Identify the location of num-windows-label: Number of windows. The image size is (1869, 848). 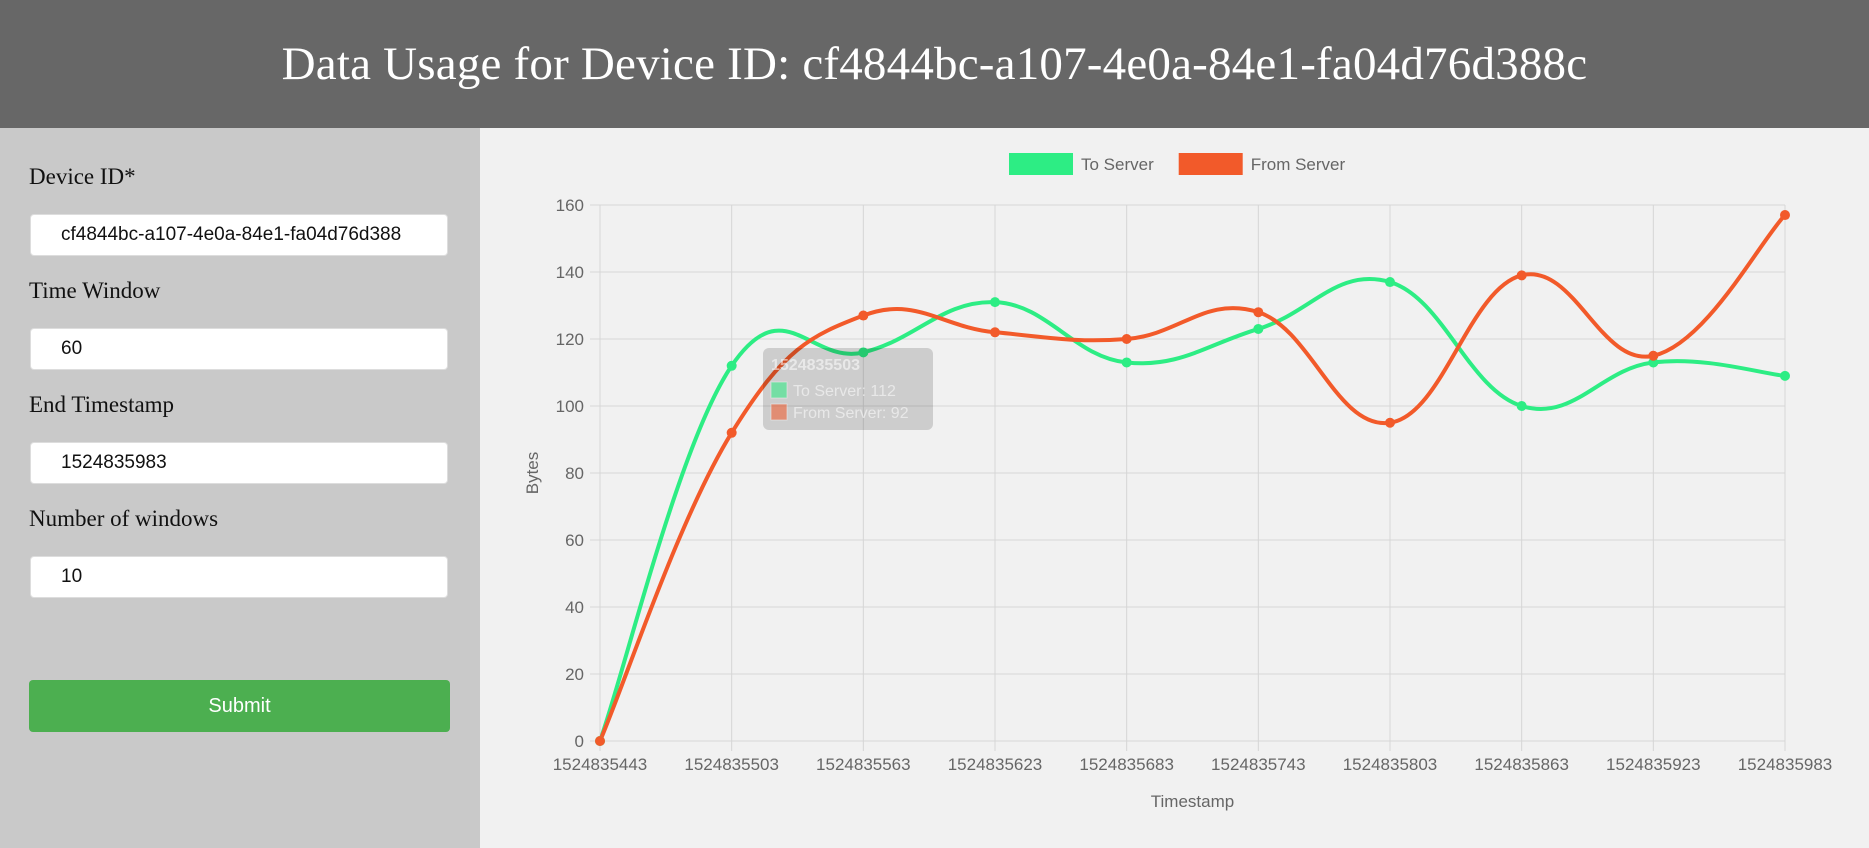
(124, 518).